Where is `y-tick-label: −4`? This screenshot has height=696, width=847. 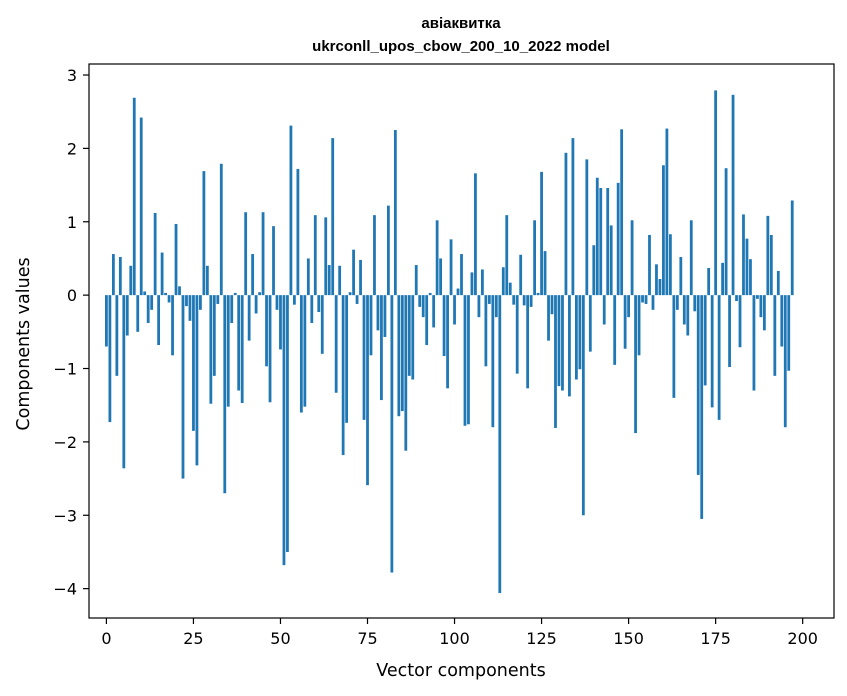 y-tick-label: −4 is located at coordinates (65, 589).